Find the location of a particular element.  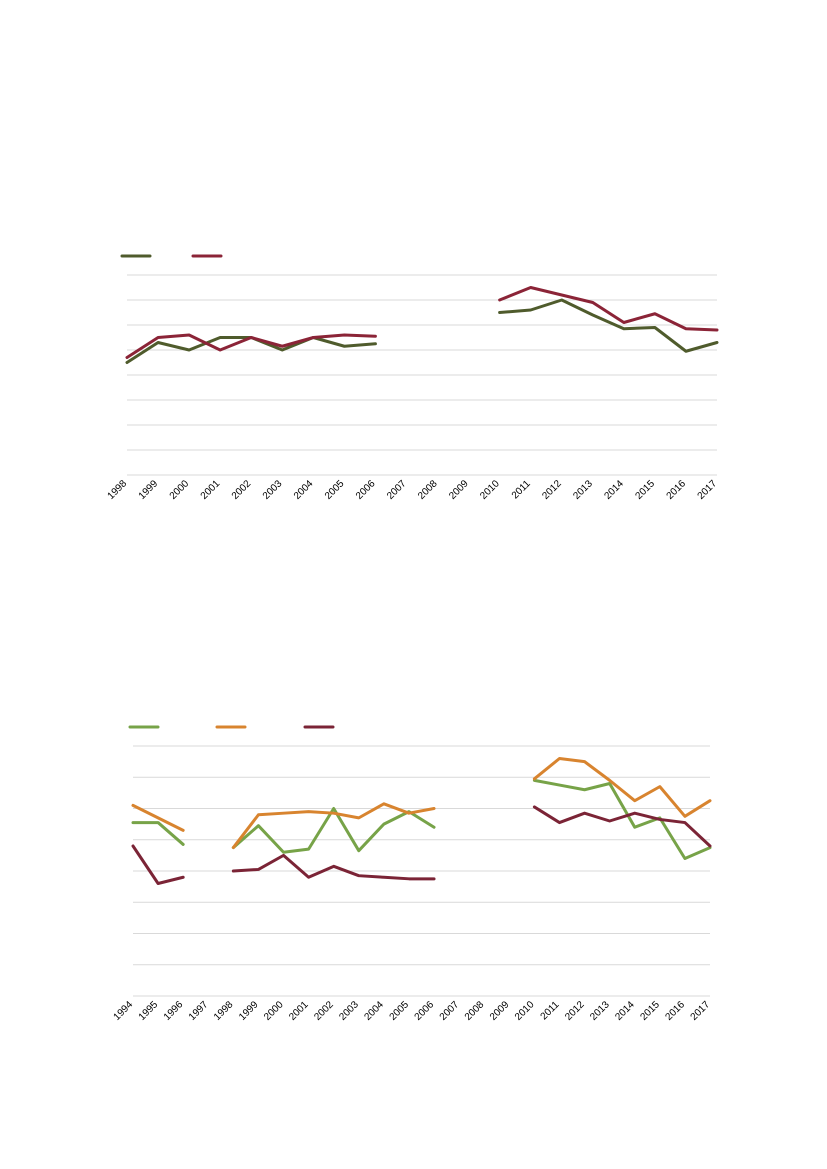

x-tick-label: 1994 is located at coordinates (124, 1011).